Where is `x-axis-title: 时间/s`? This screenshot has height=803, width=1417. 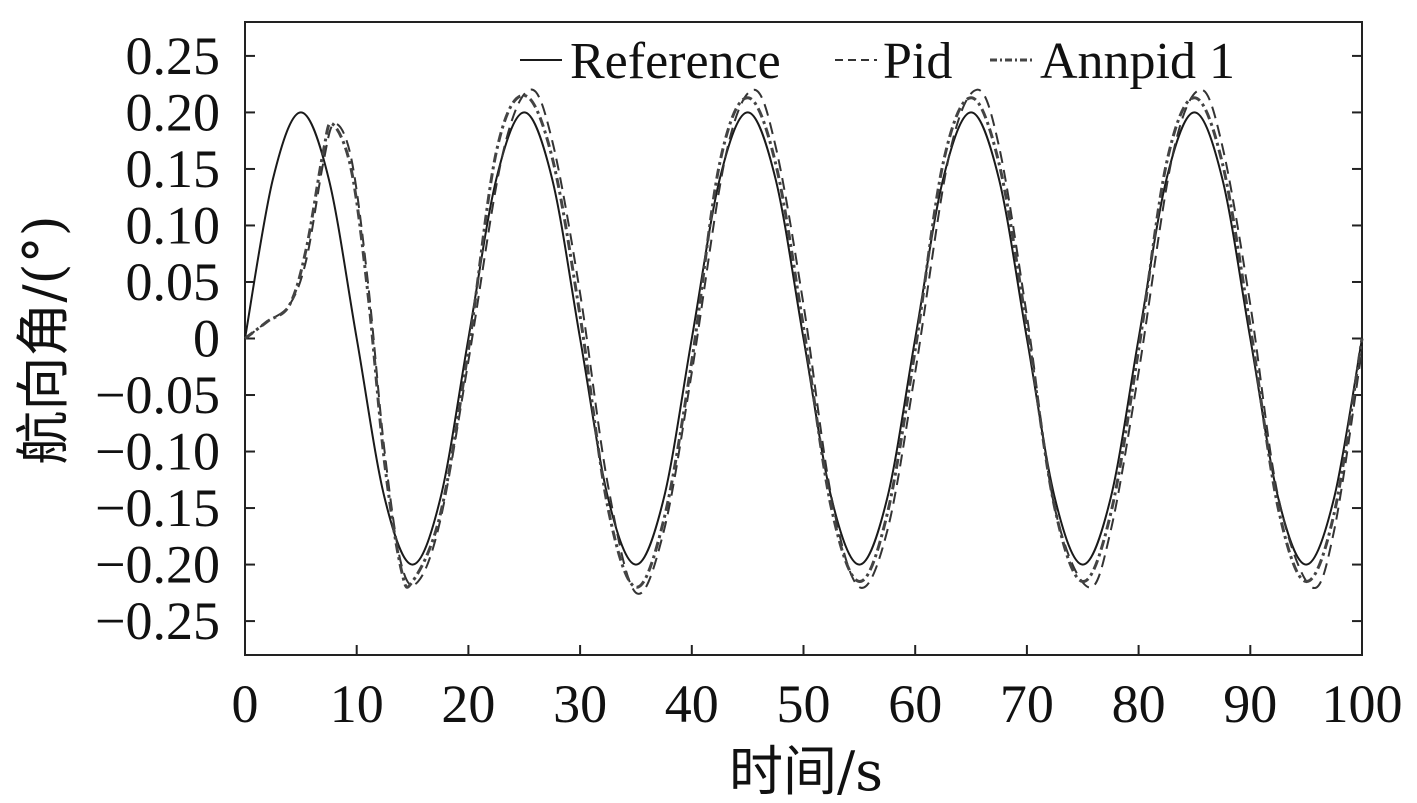 x-axis-title: 时间/s is located at coordinates (806, 771).